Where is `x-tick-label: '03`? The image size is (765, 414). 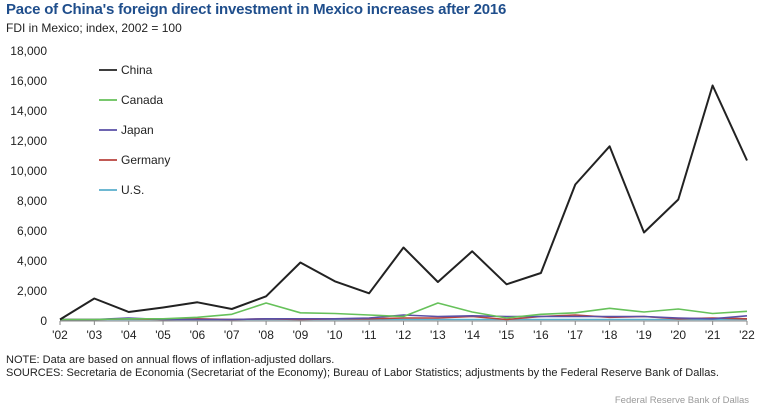 x-tick-label: '03 is located at coordinates (95, 335).